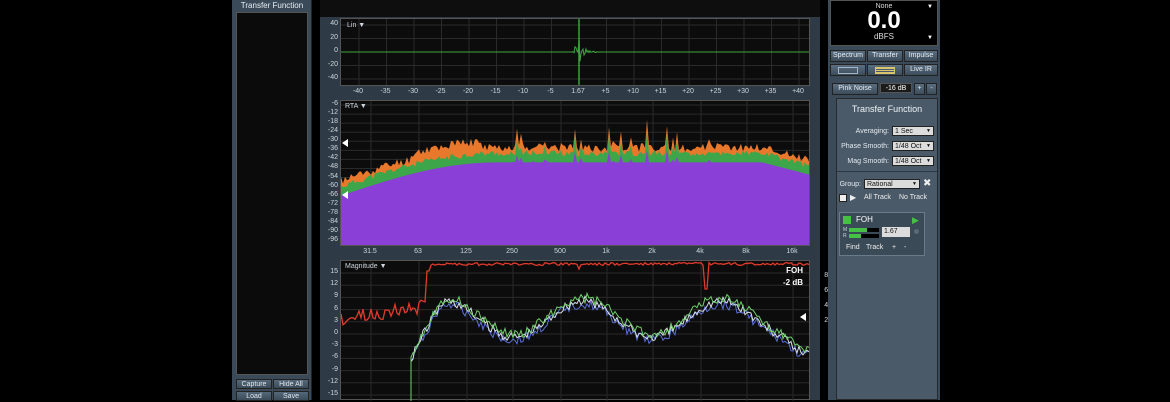  I want to click on rta-x-tick: 63, so click(418, 251).